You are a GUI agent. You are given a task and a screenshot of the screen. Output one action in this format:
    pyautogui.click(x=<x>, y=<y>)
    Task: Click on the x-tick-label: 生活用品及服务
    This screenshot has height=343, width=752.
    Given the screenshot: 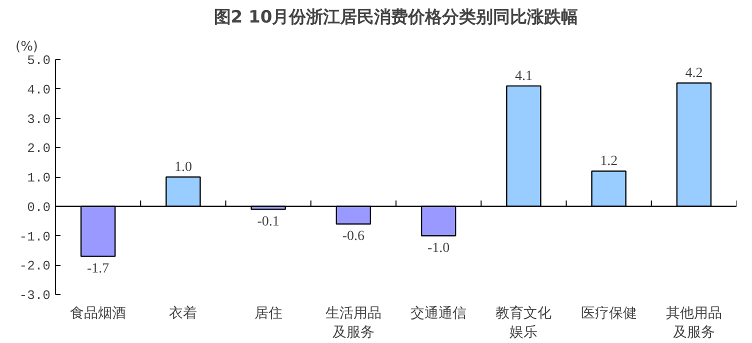 What is the action you would take?
    pyautogui.click(x=353, y=323)
    